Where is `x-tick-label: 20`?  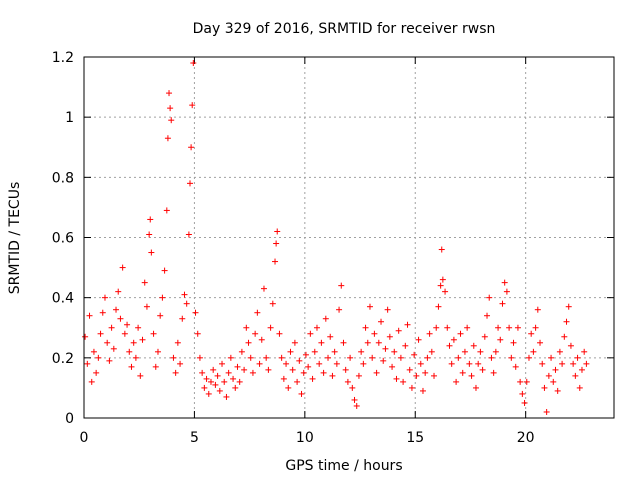
x-tick-label: 20 is located at coordinates (526, 438).